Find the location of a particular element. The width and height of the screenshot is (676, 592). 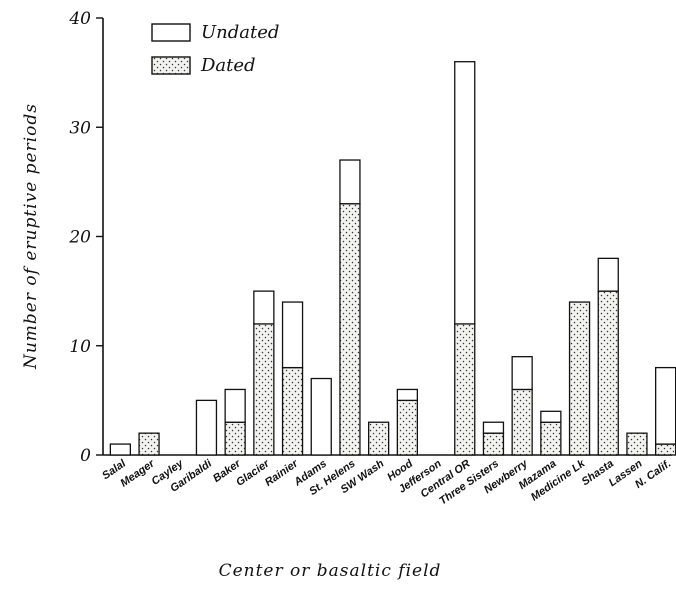

legend-swatch-undated is located at coordinates (171, 32).